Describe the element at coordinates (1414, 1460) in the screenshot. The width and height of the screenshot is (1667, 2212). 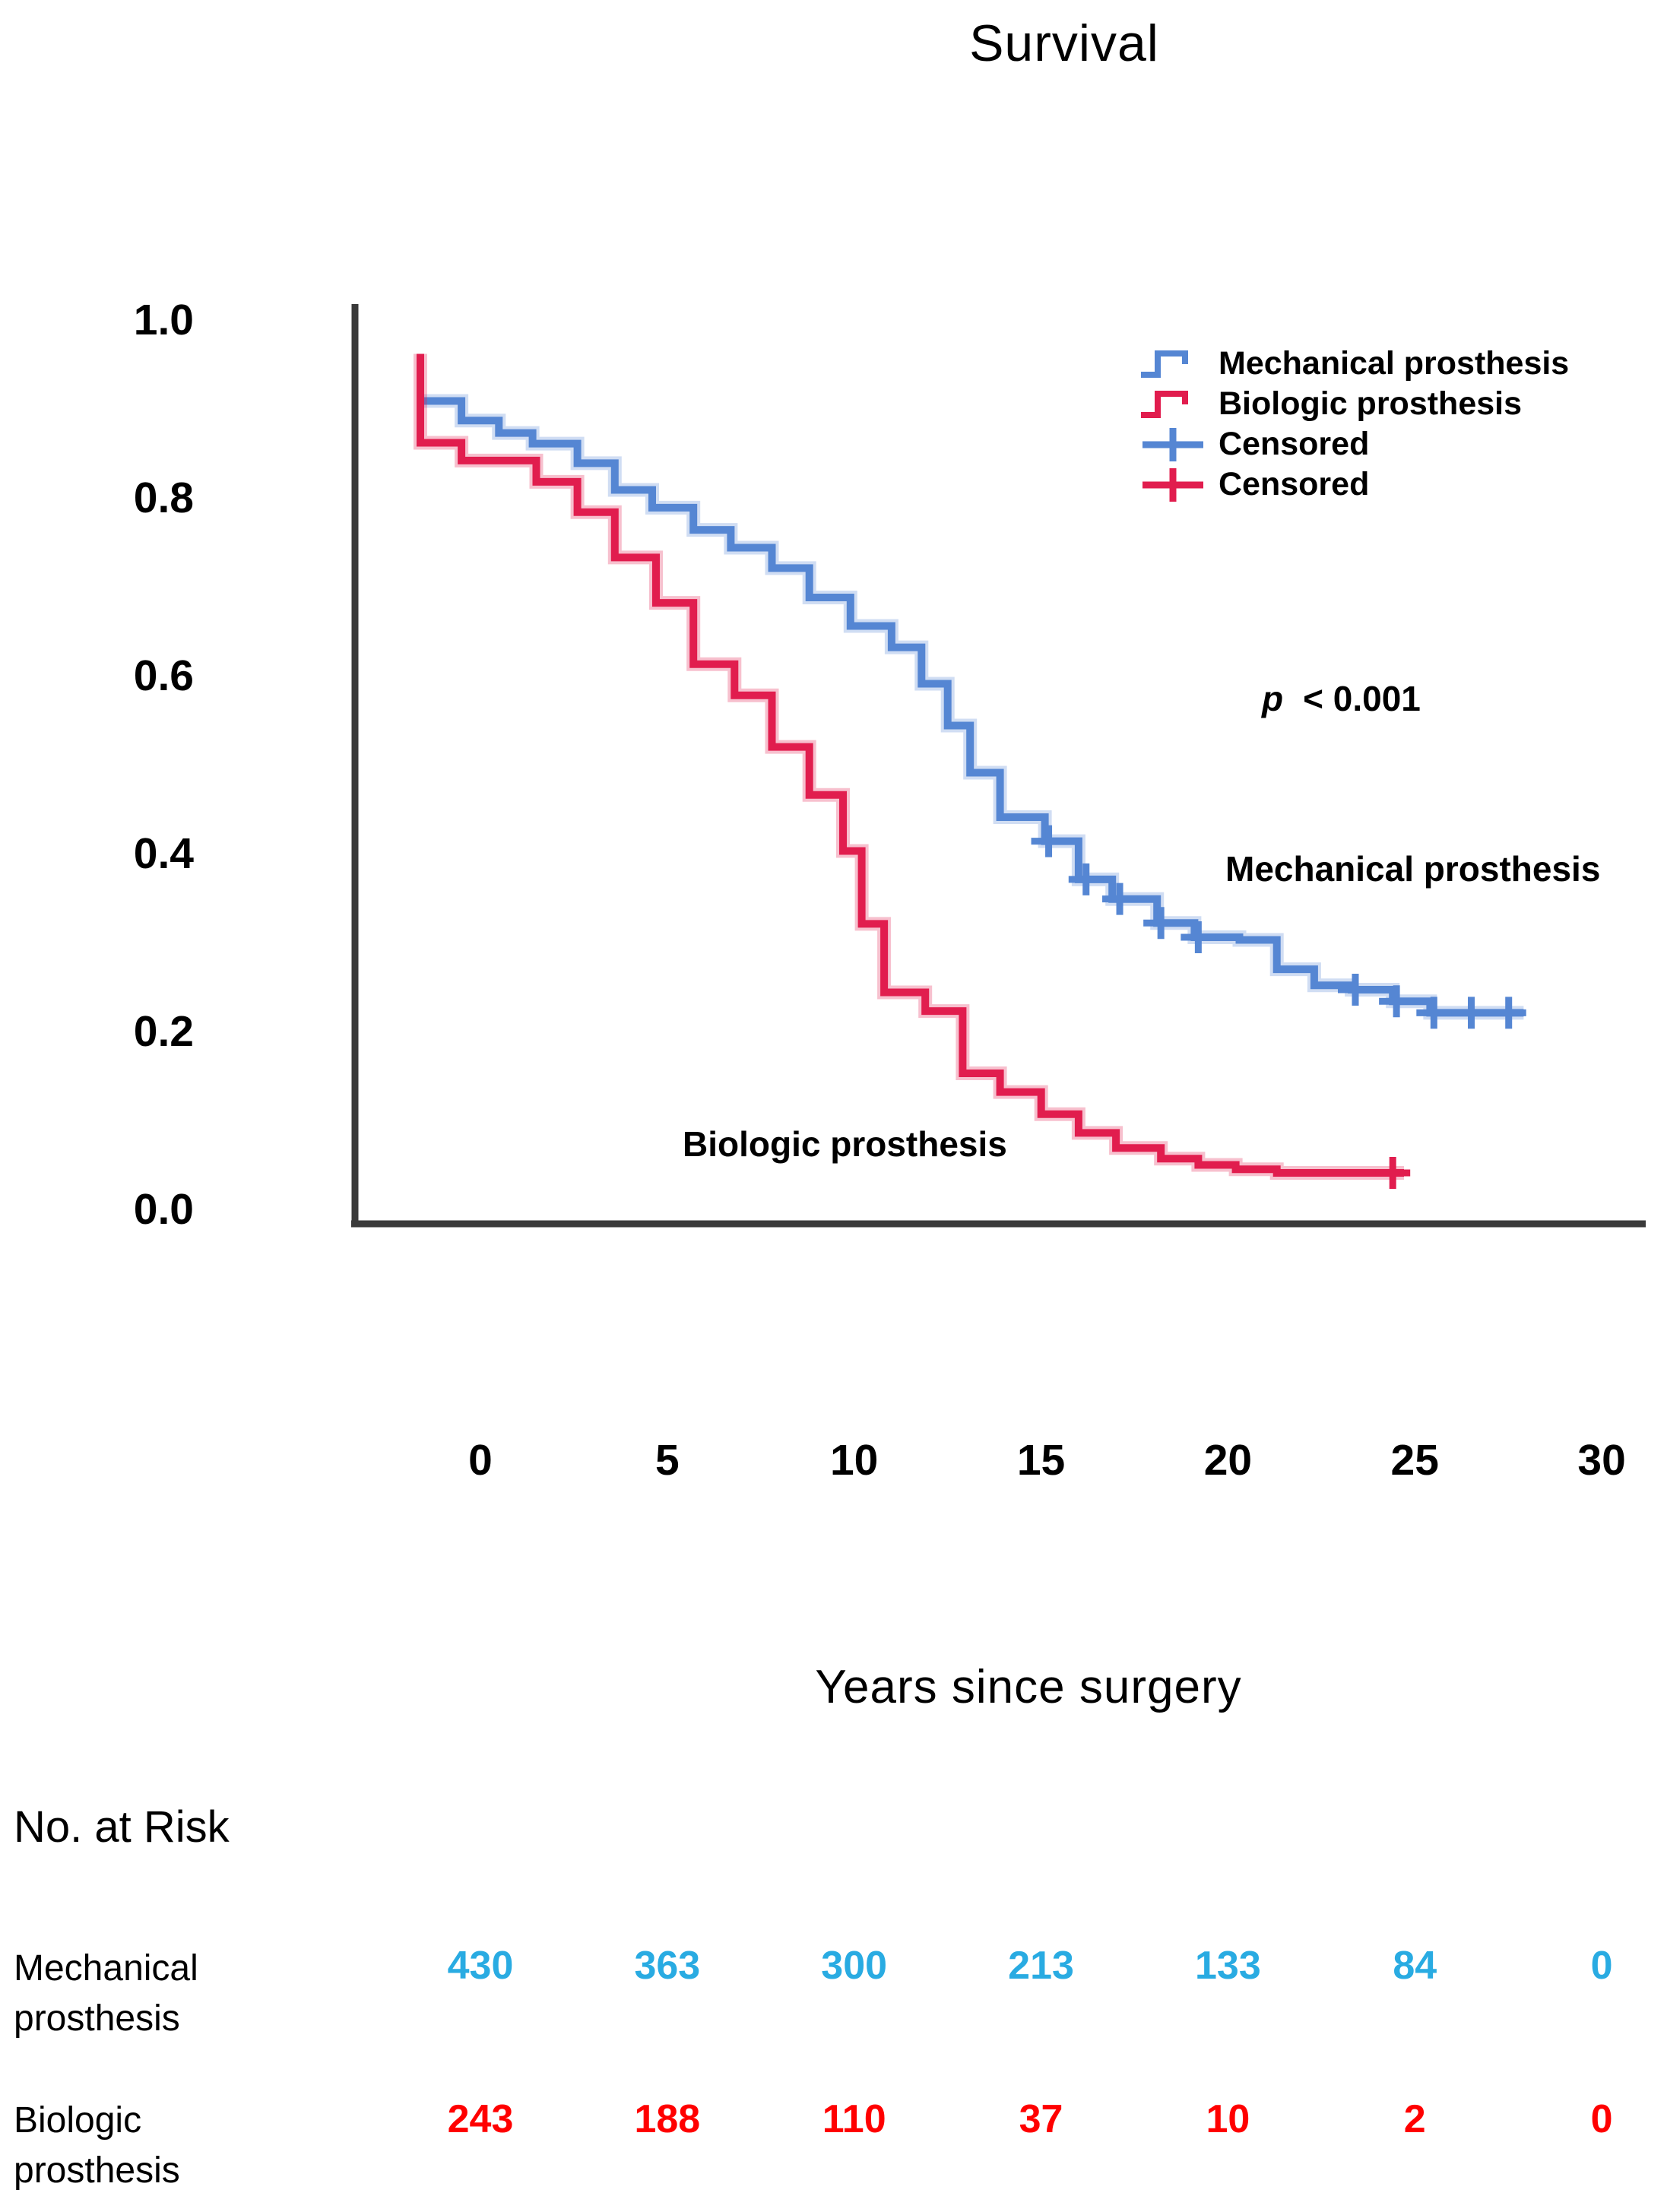
I see `x-axis-tick-label: 25` at that location.